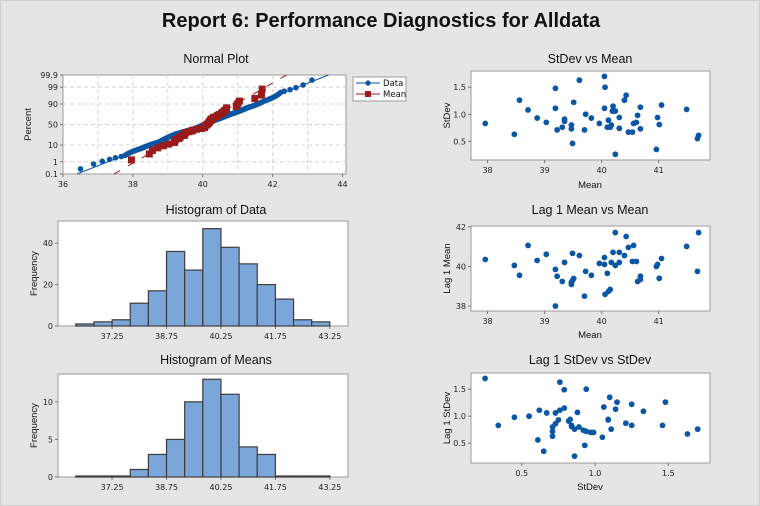 Image resolution: width=760 pixels, height=506 pixels. I want to click on x-tick-label: 38, so click(487, 321).